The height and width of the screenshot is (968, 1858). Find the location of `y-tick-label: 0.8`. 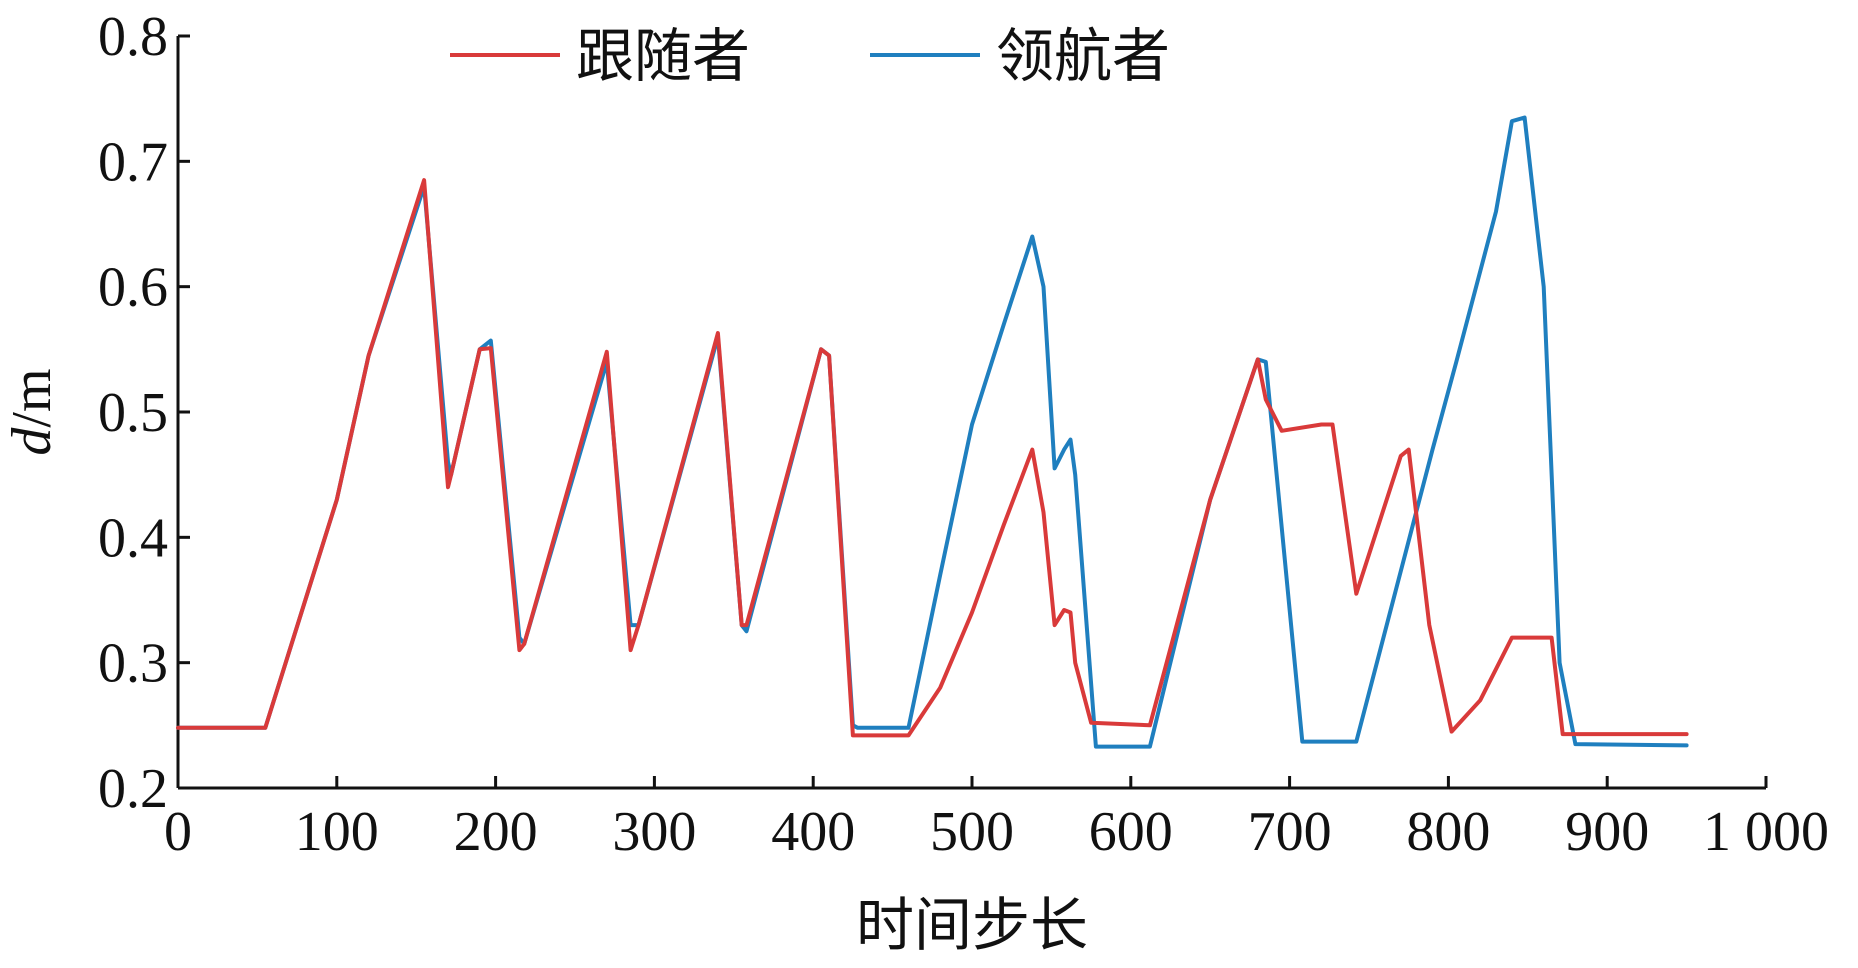

y-tick-label: 0.8 is located at coordinates (133, 37).